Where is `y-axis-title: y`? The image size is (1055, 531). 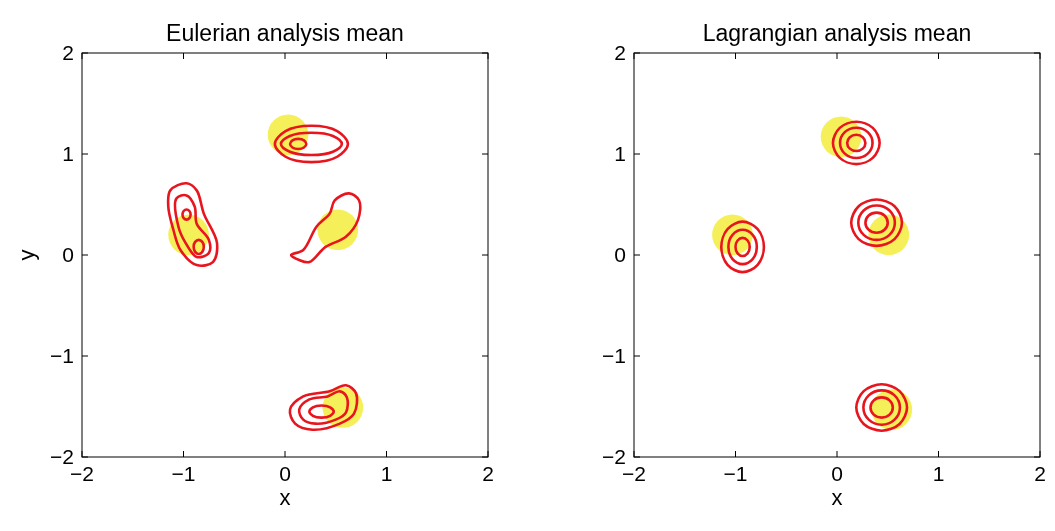 y-axis-title: y is located at coordinates (26, 255).